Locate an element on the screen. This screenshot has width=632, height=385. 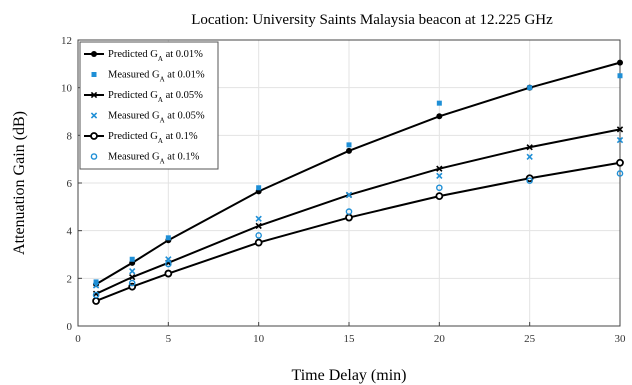
legend-box is located at coordinates (149, 105).